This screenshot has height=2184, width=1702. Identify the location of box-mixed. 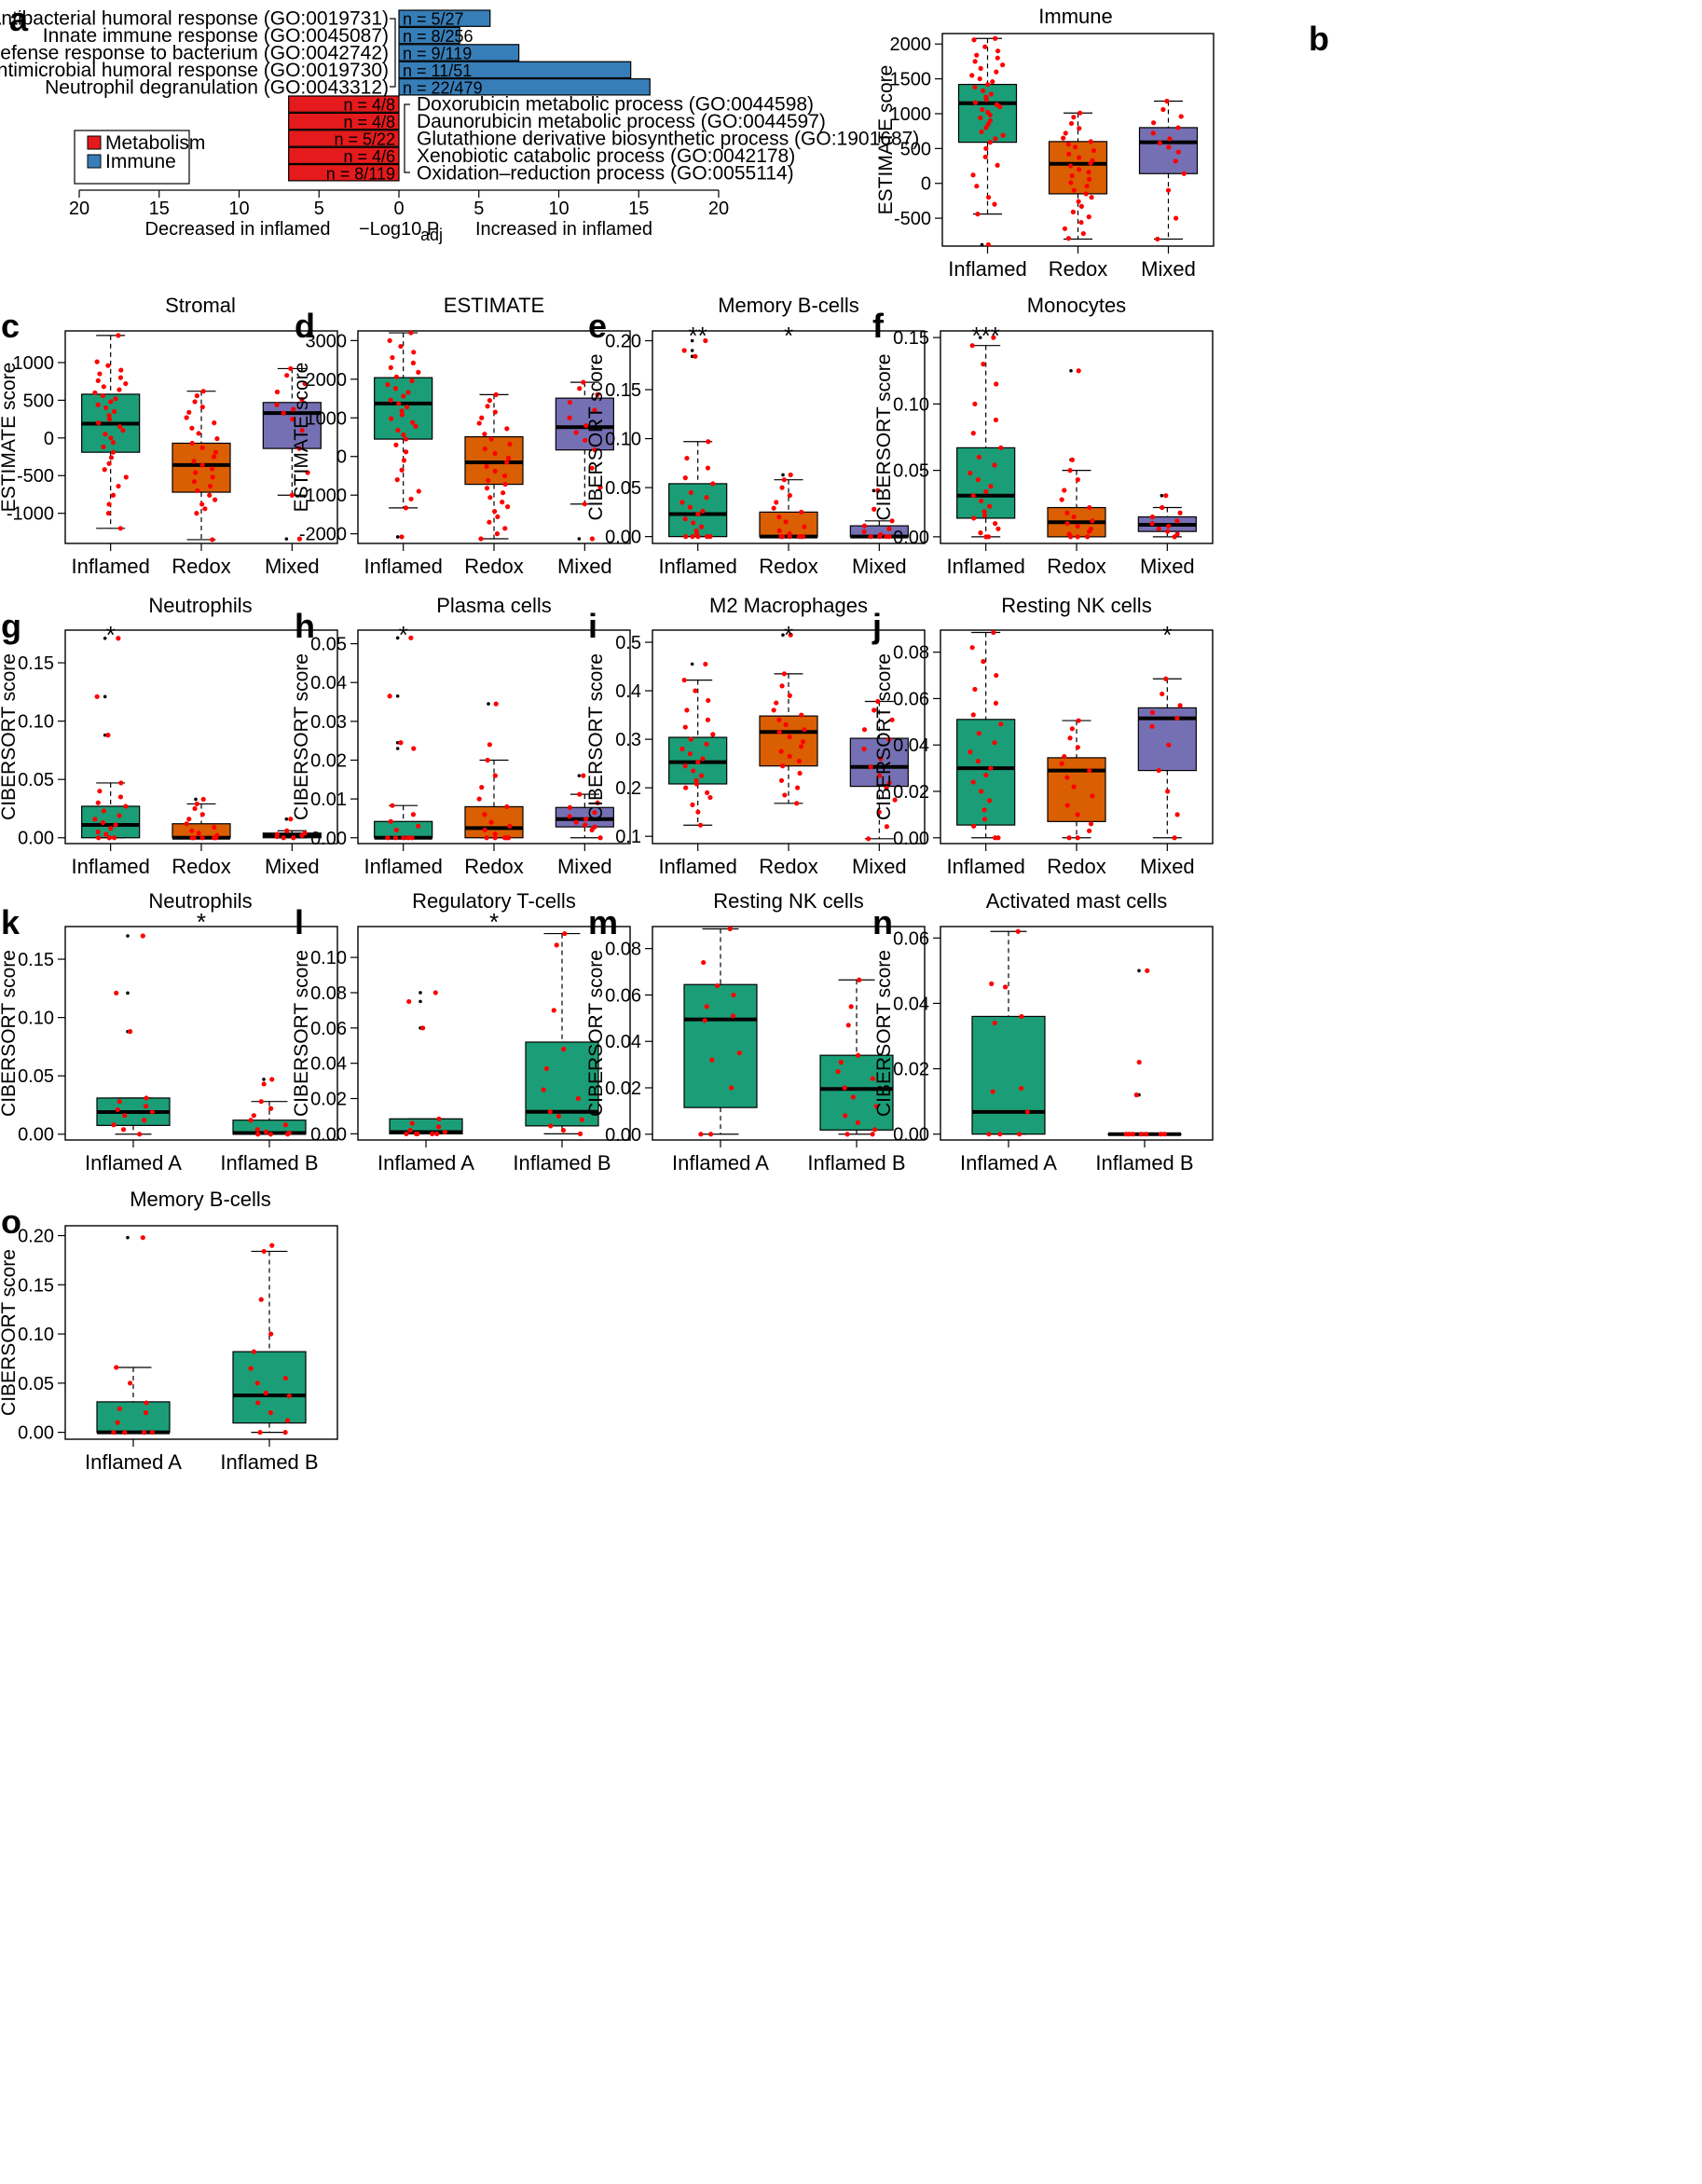
(584, 460).